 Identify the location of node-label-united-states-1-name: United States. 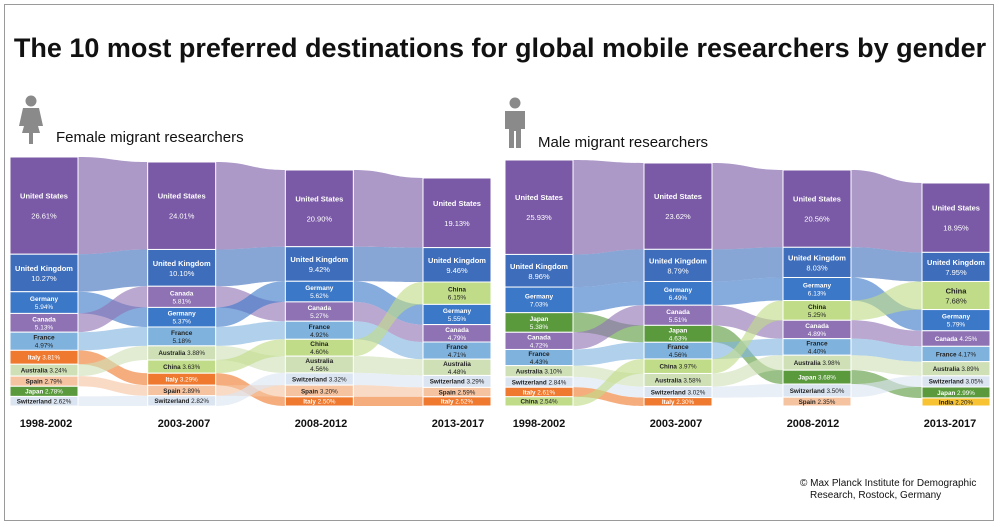
(44, 196).